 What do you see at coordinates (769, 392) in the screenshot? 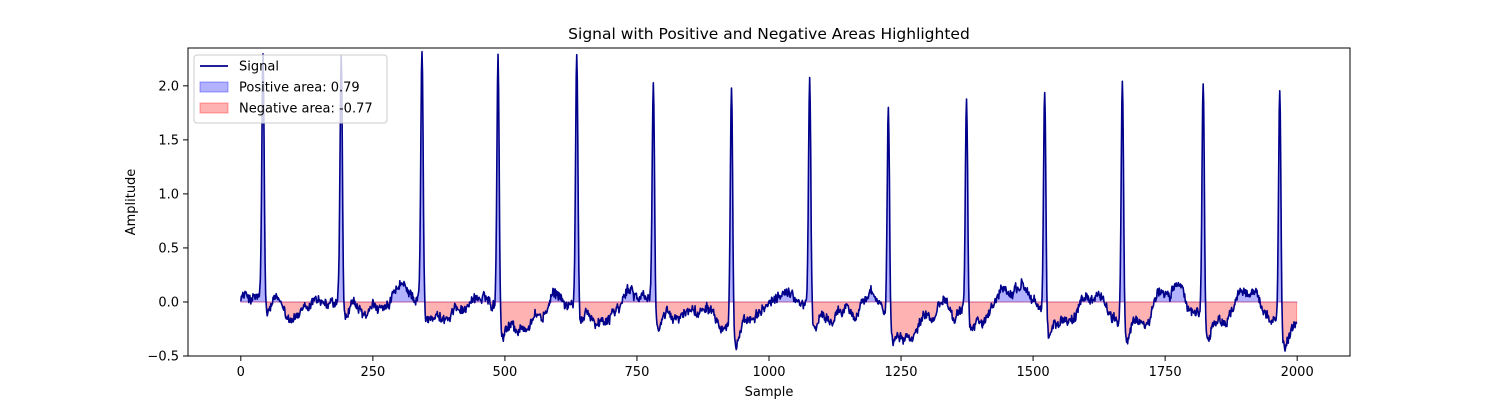
I see `x-axis-label: Sample` at bounding box center [769, 392].